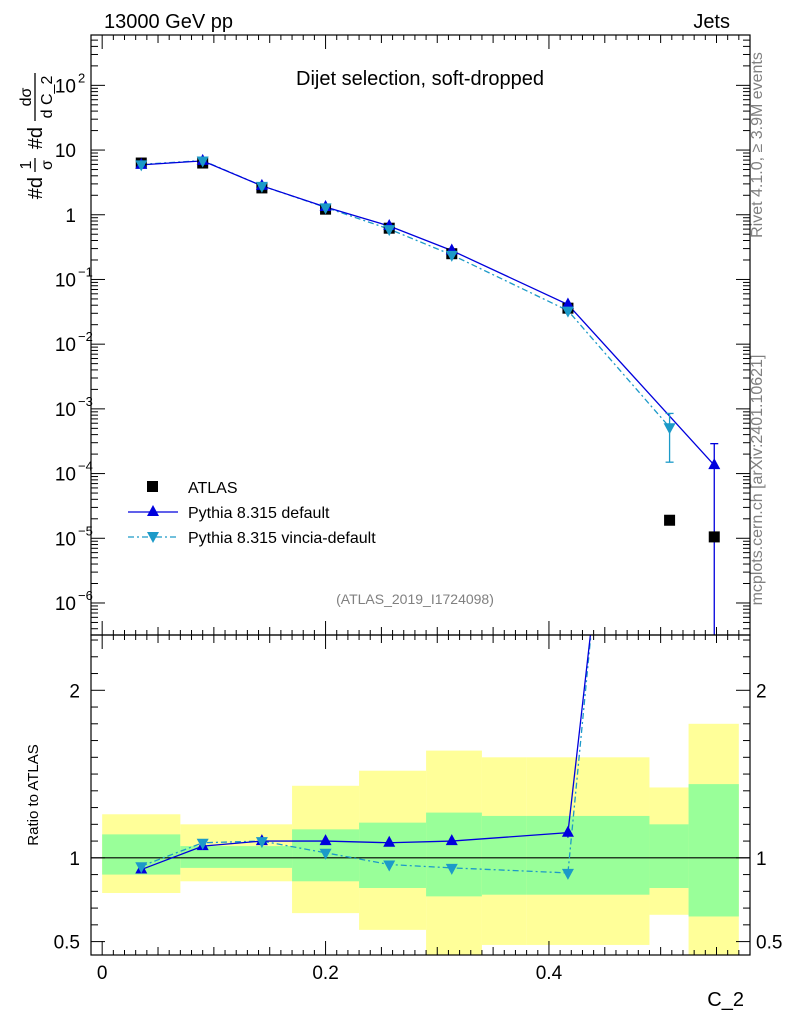 The width and height of the screenshot is (786, 1024). Describe the element at coordinates (153, 537) in the screenshot. I see `legend-marker-vincia` at that location.